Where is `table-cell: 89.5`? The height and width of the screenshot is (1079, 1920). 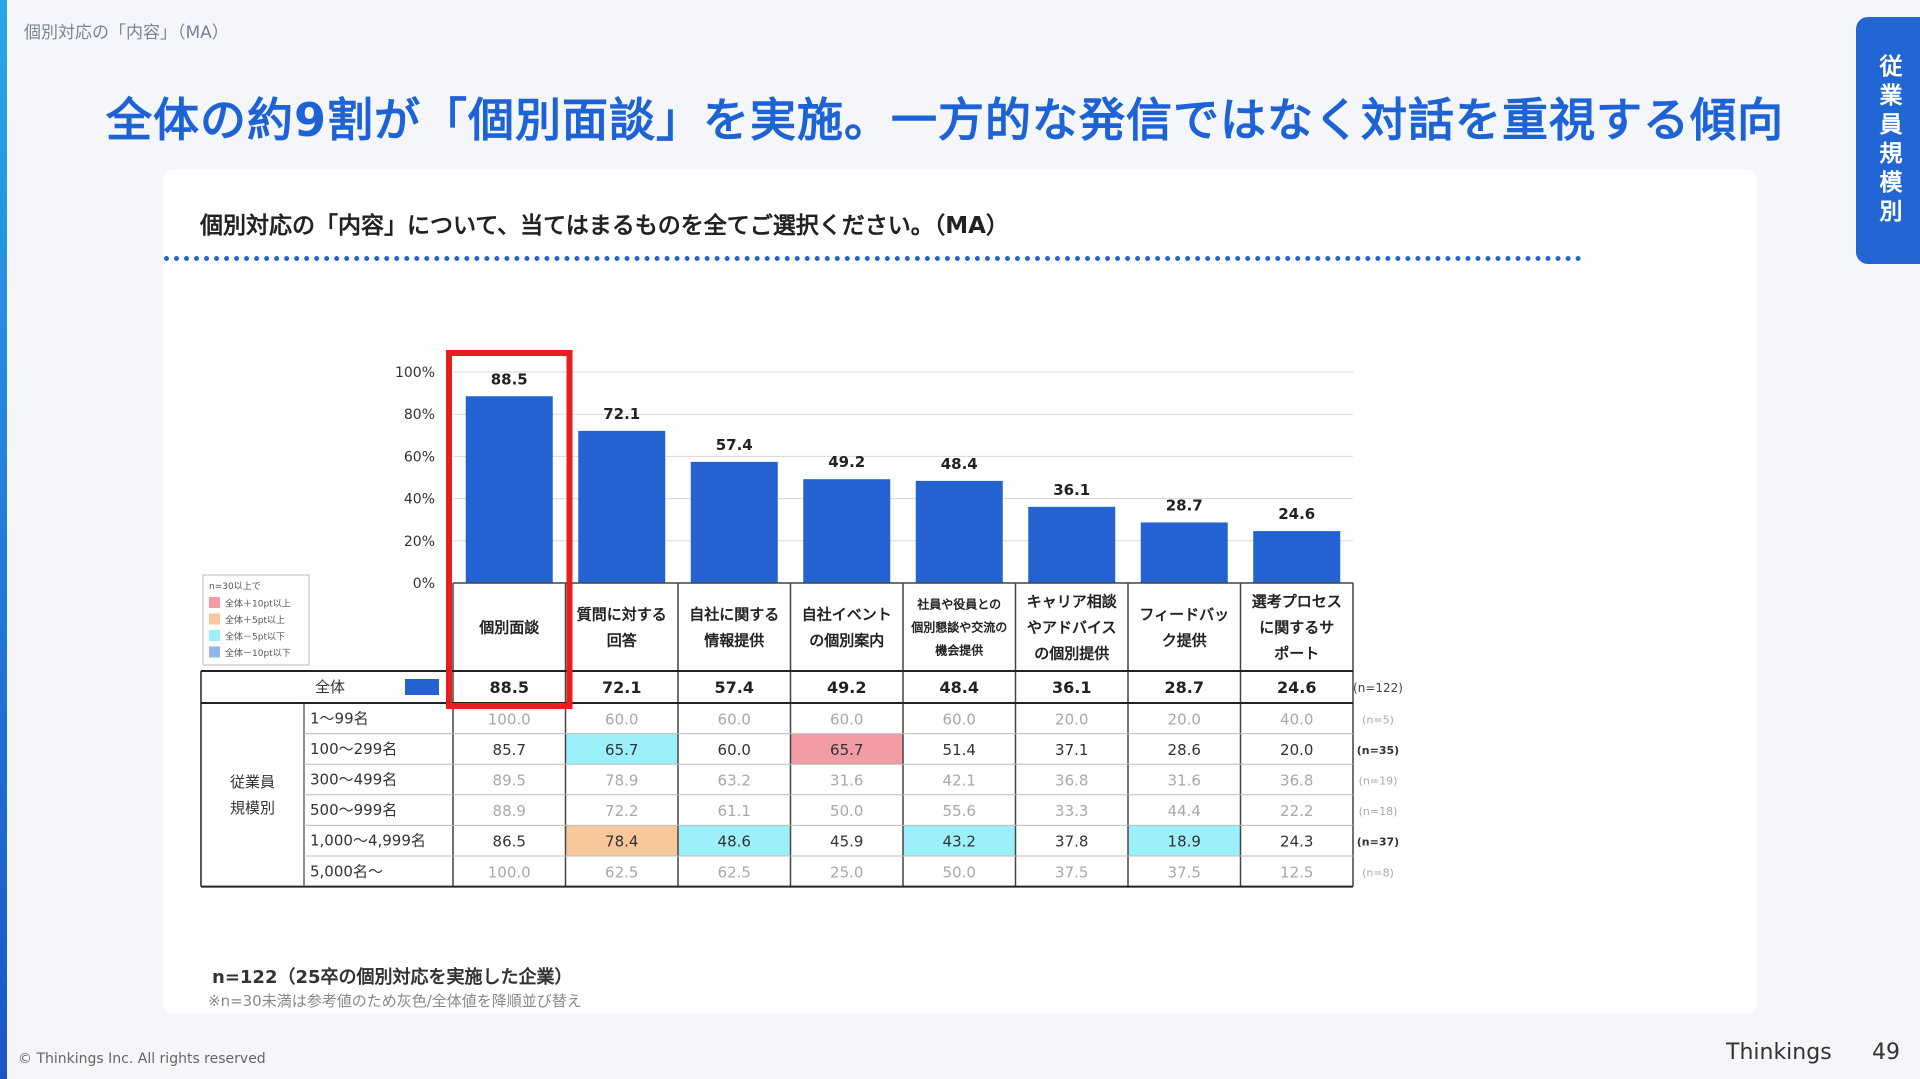
table-cell: 89.5 is located at coordinates (509, 781).